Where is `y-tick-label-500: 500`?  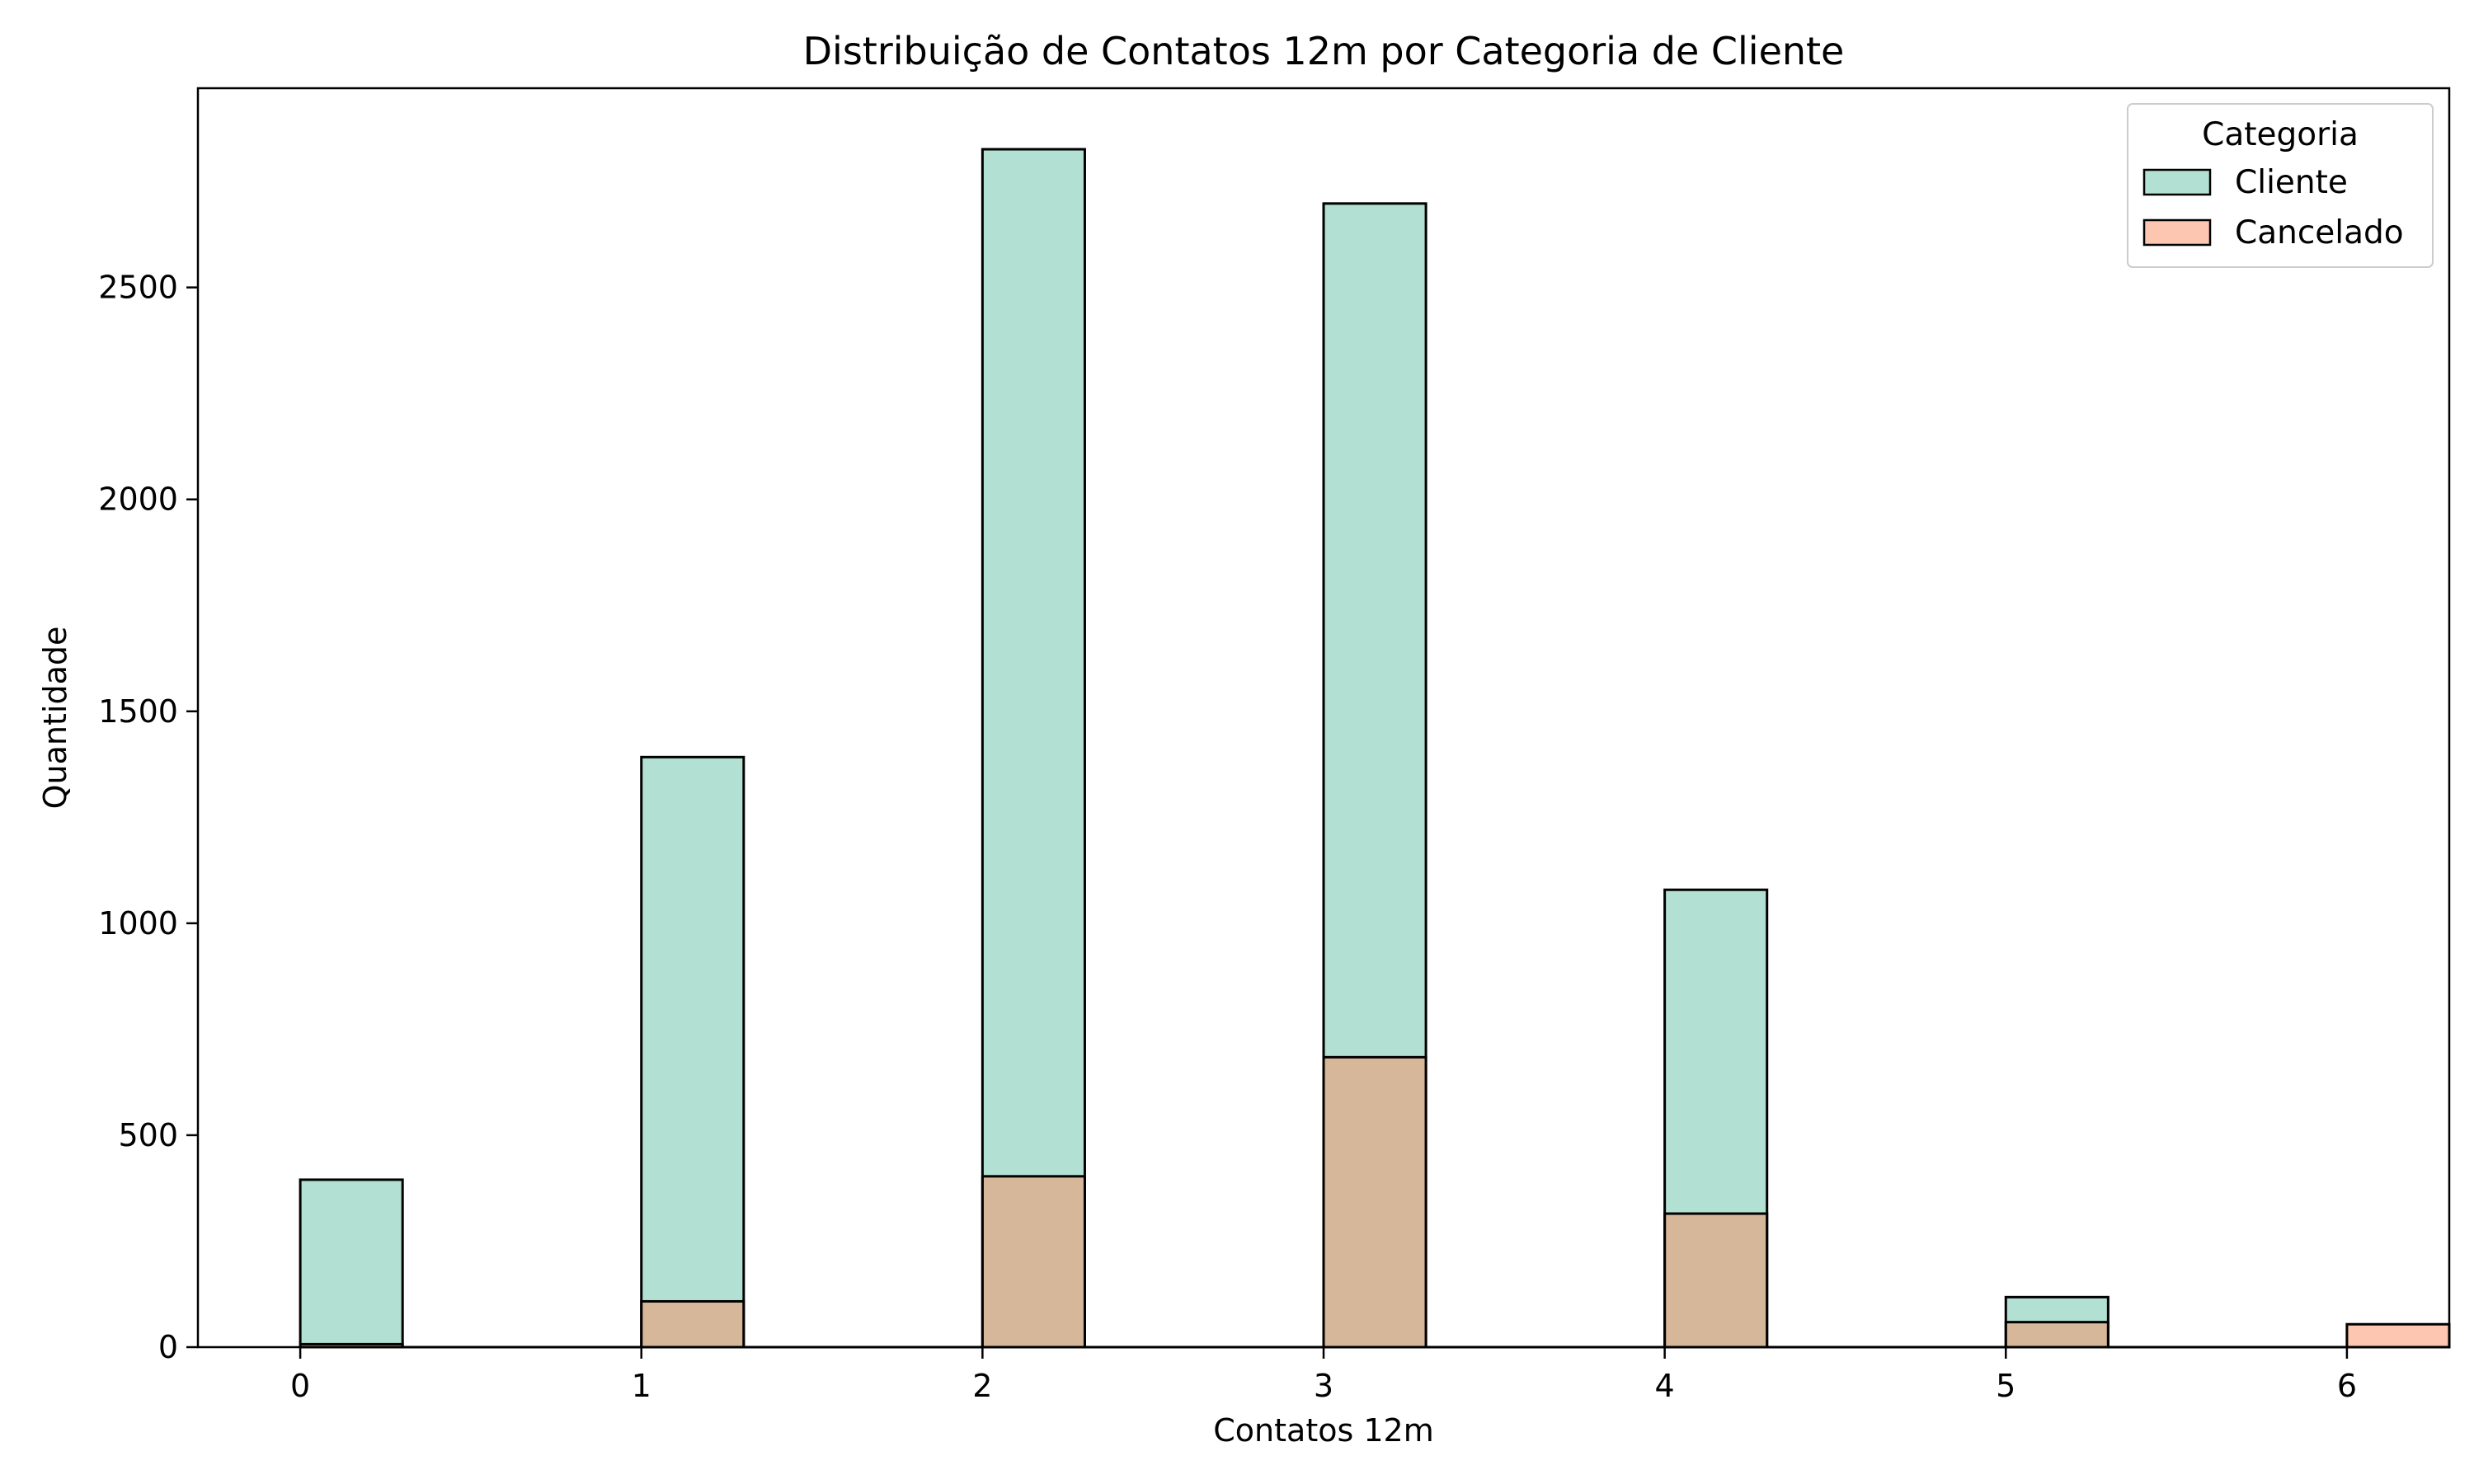 y-tick-label-500: 500 is located at coordinates (148, 1135).